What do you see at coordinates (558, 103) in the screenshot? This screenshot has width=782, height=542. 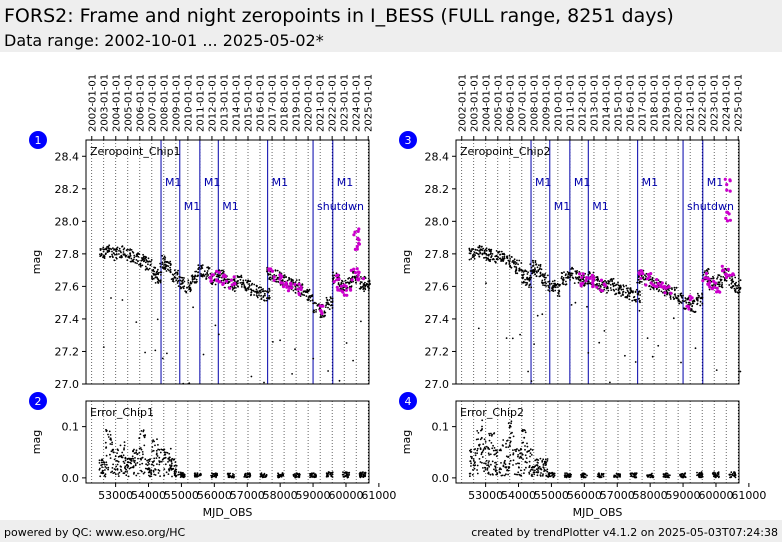 I see `top-date-label: 2010-01-01` at bounding box center [558, 103].